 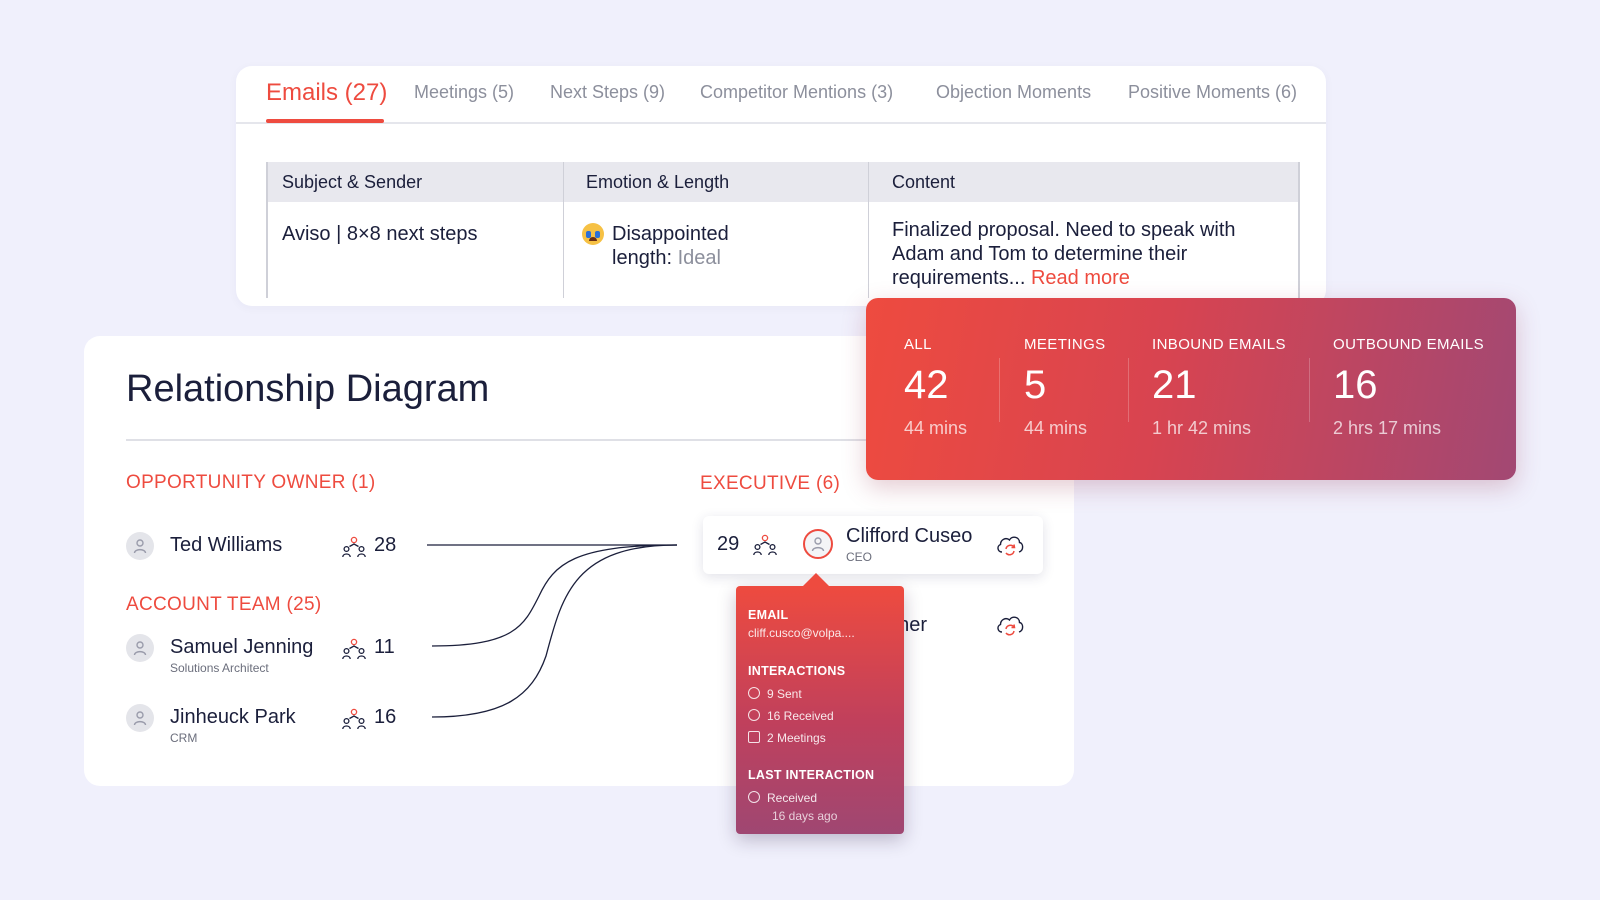 I want to click on person-name: Jinheuck Park, so click(x=233, y=717).